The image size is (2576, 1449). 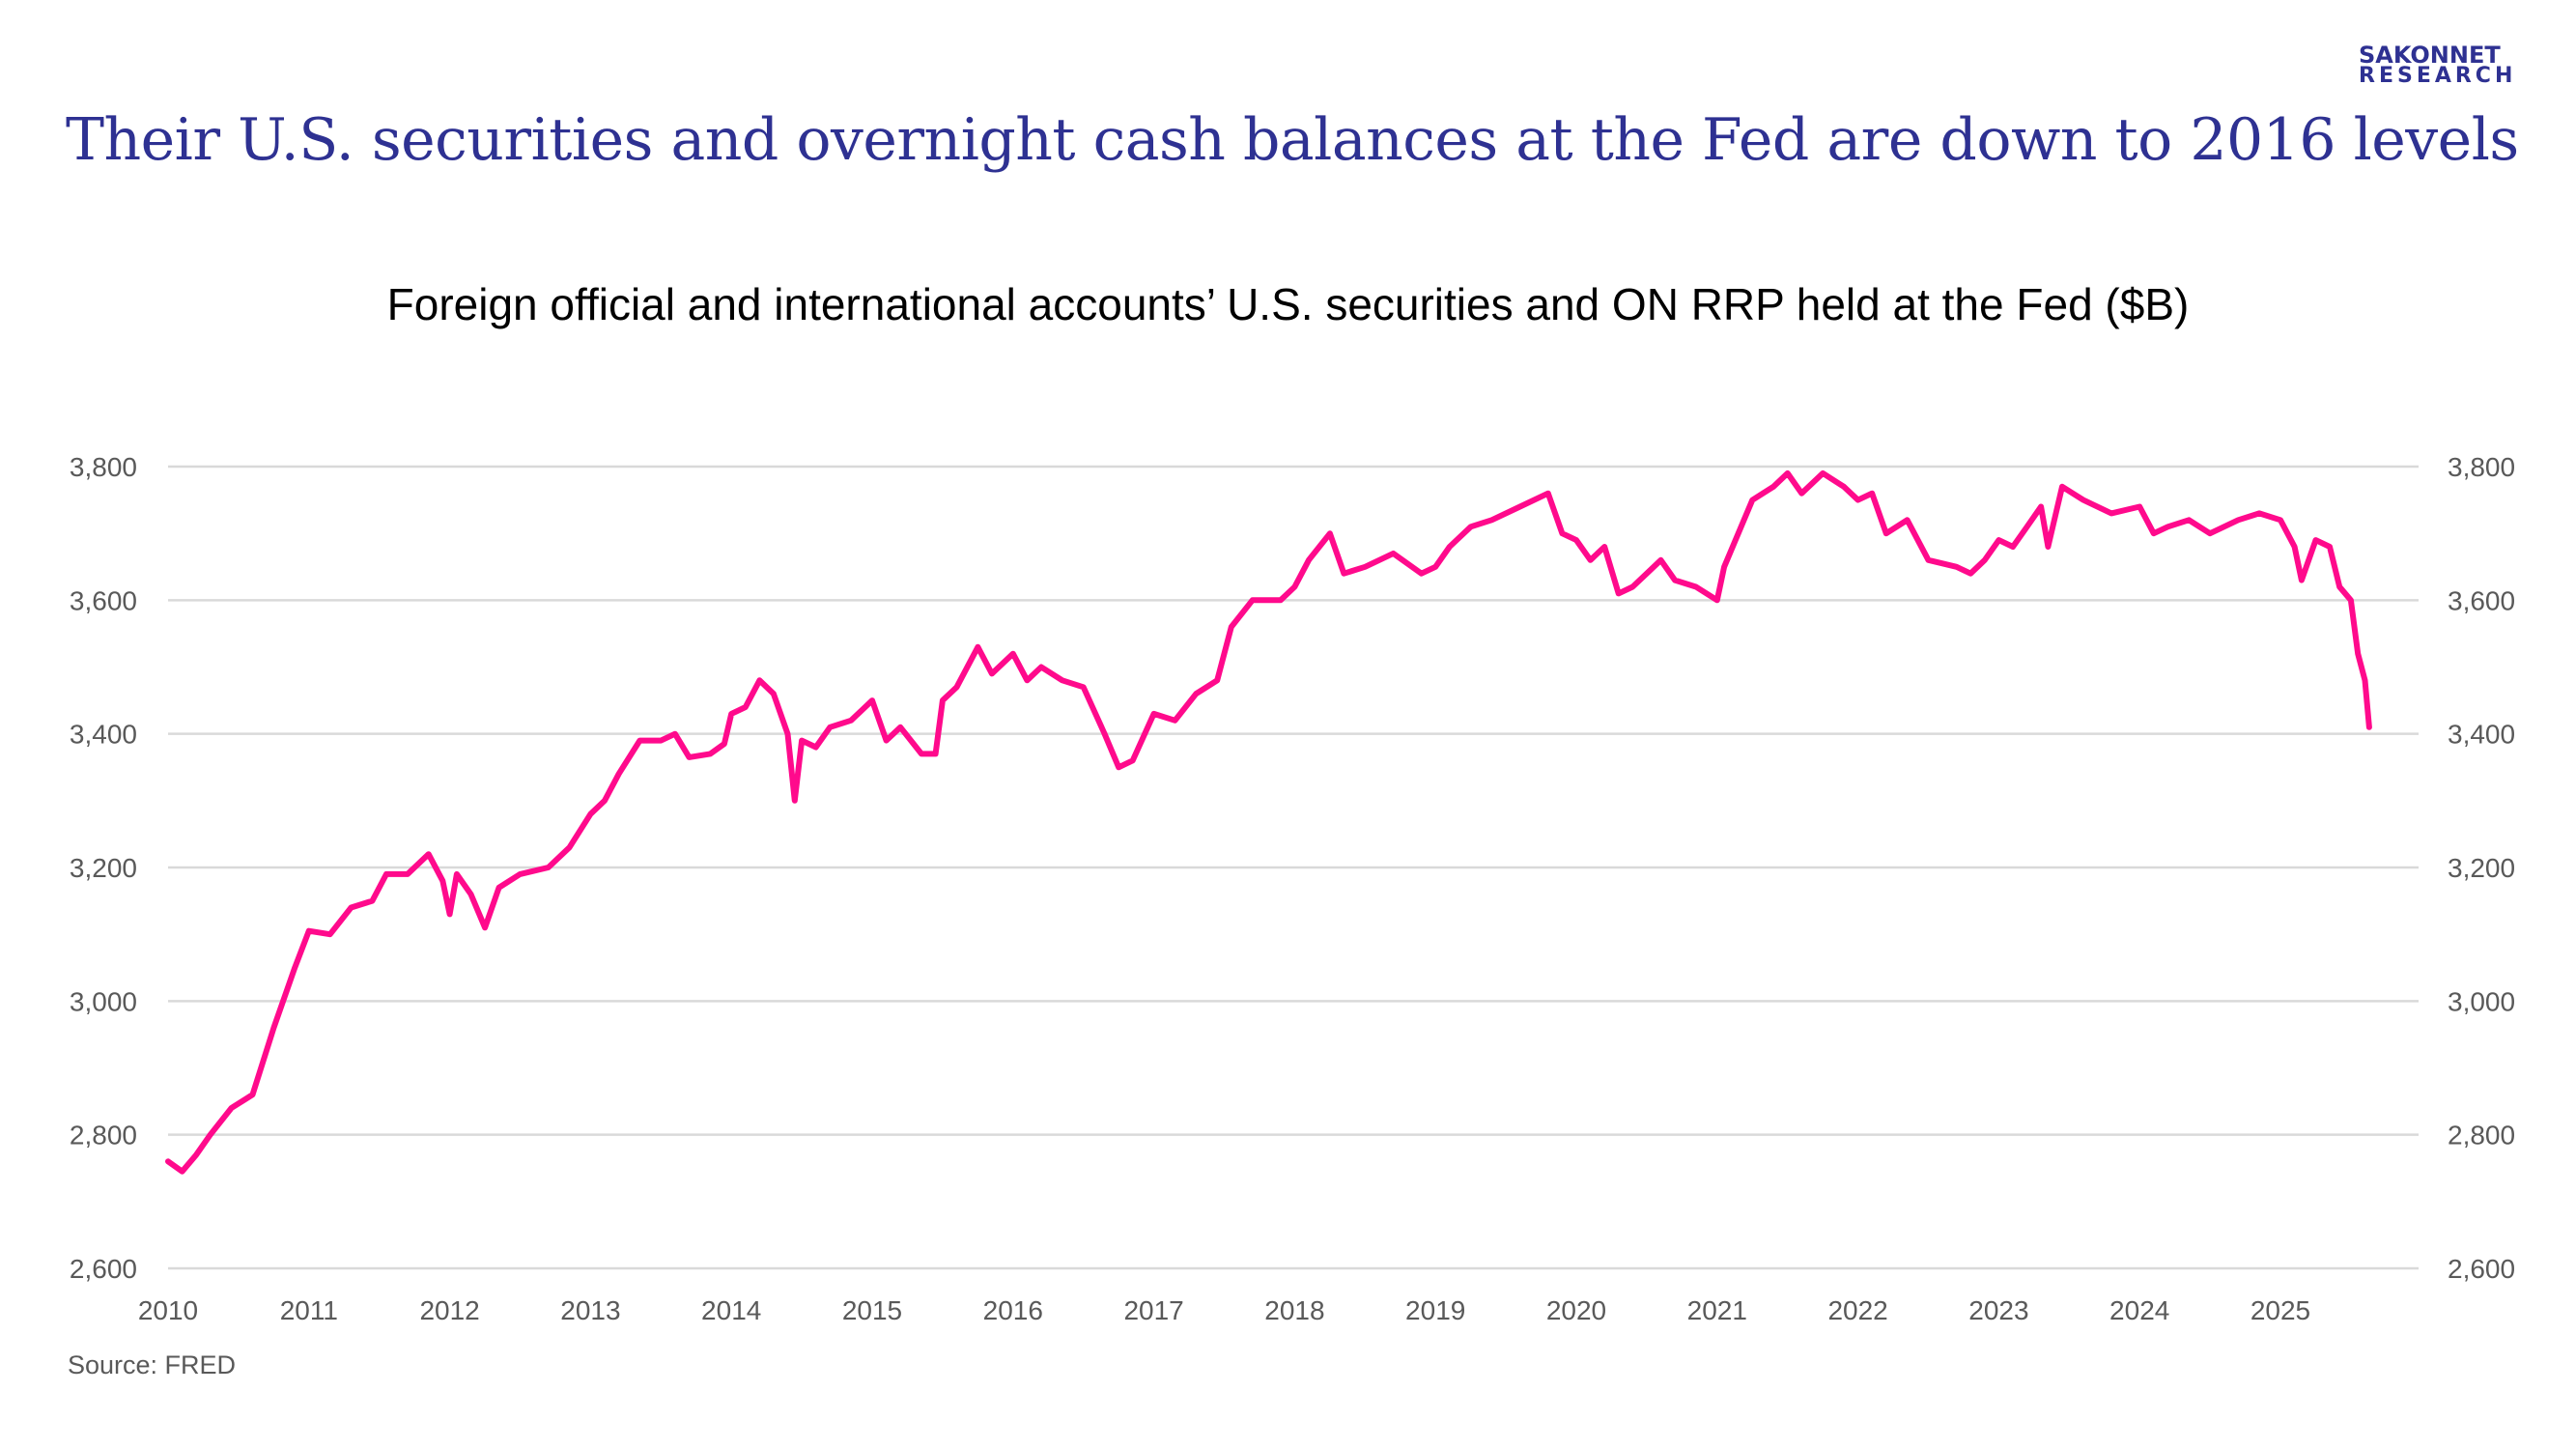 I want to click on y-tick-label-right: 3,600, so click(x=2481, y=600).